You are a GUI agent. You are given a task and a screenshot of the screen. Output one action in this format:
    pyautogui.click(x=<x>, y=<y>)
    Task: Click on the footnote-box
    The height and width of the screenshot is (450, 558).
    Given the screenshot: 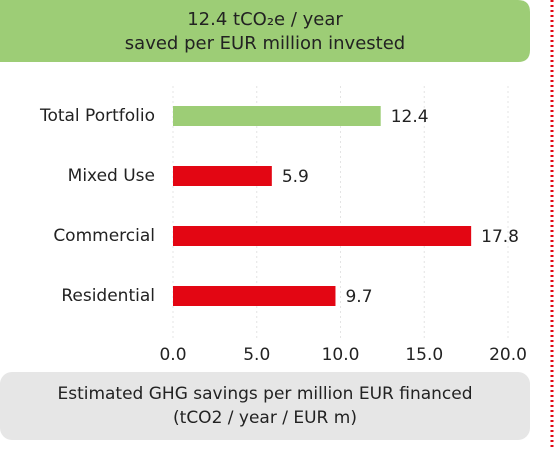 What is the action you would take?
    pyautogui.click(x=265, y=406)
    